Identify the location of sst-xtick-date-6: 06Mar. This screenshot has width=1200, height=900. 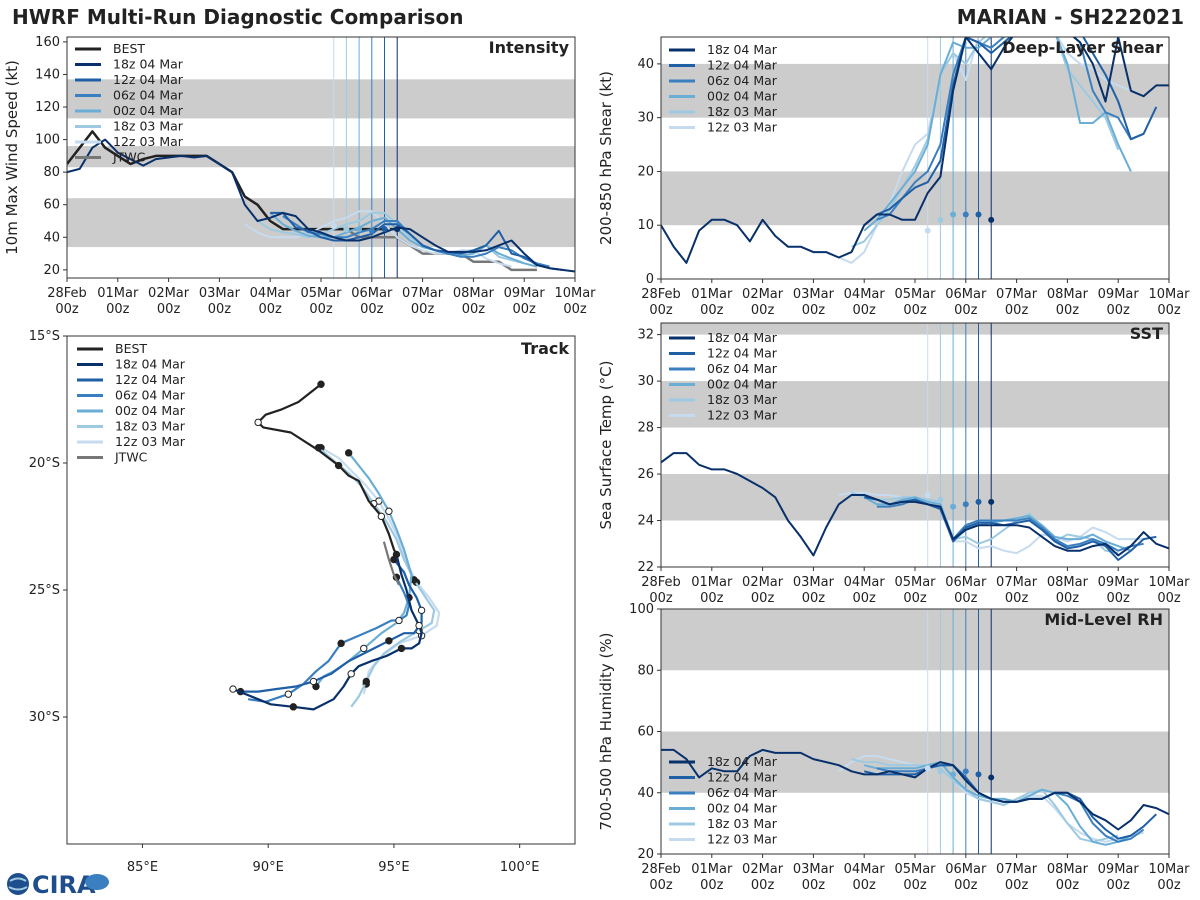
(966, 582).